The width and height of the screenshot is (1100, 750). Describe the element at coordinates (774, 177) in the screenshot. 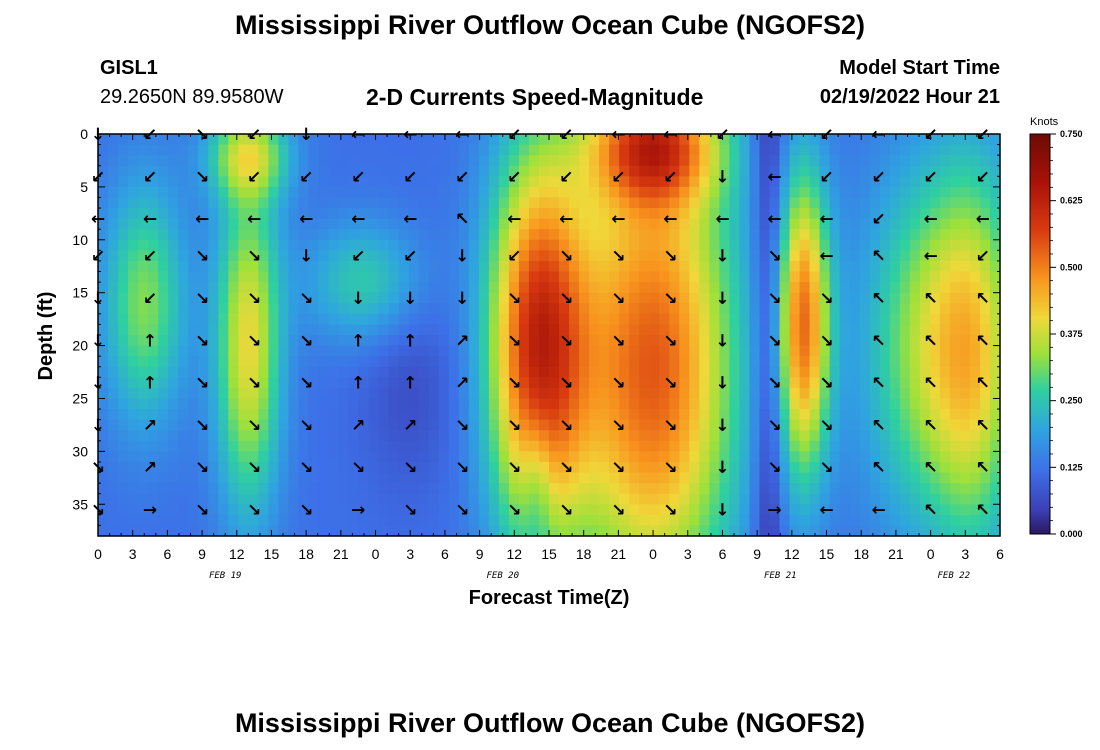

I see `vector-arrow: ←` at that location.